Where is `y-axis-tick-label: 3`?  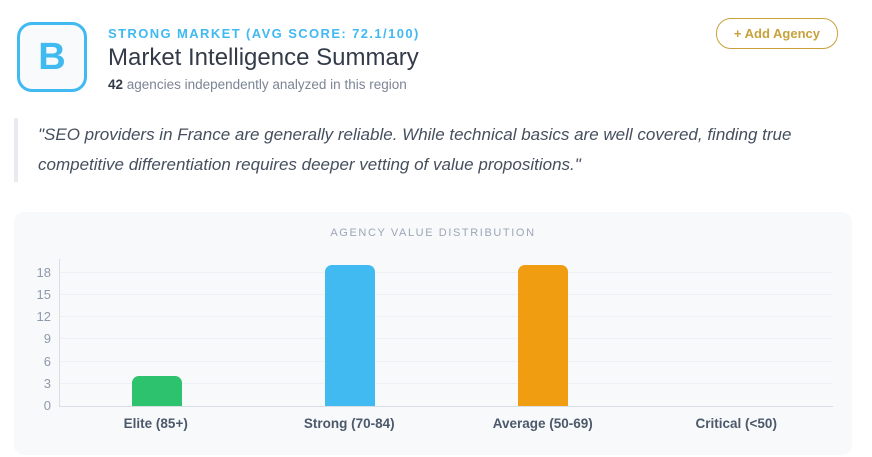
y-axis-tick-label: 3 is located at coordinates (47, 383).